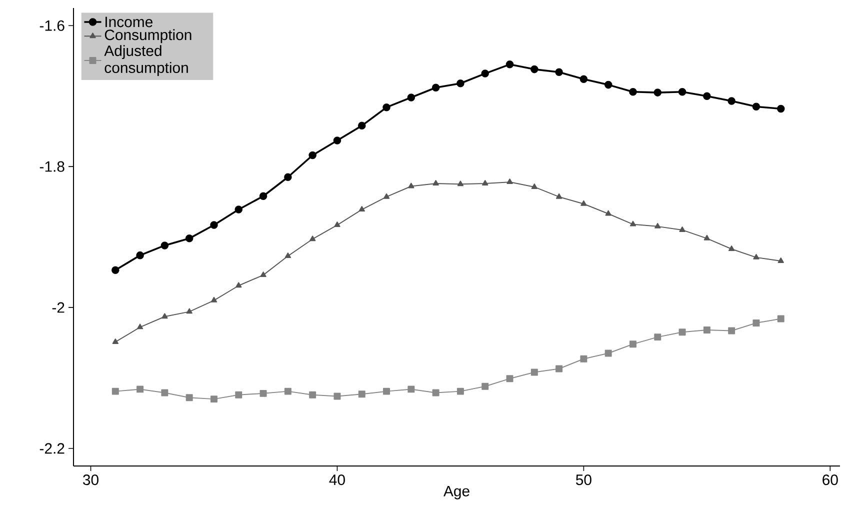  What do you see at coordinates (148, 36) in the screenshot?
I see `legend-label: Consumption` at bounding box center [148, 36].